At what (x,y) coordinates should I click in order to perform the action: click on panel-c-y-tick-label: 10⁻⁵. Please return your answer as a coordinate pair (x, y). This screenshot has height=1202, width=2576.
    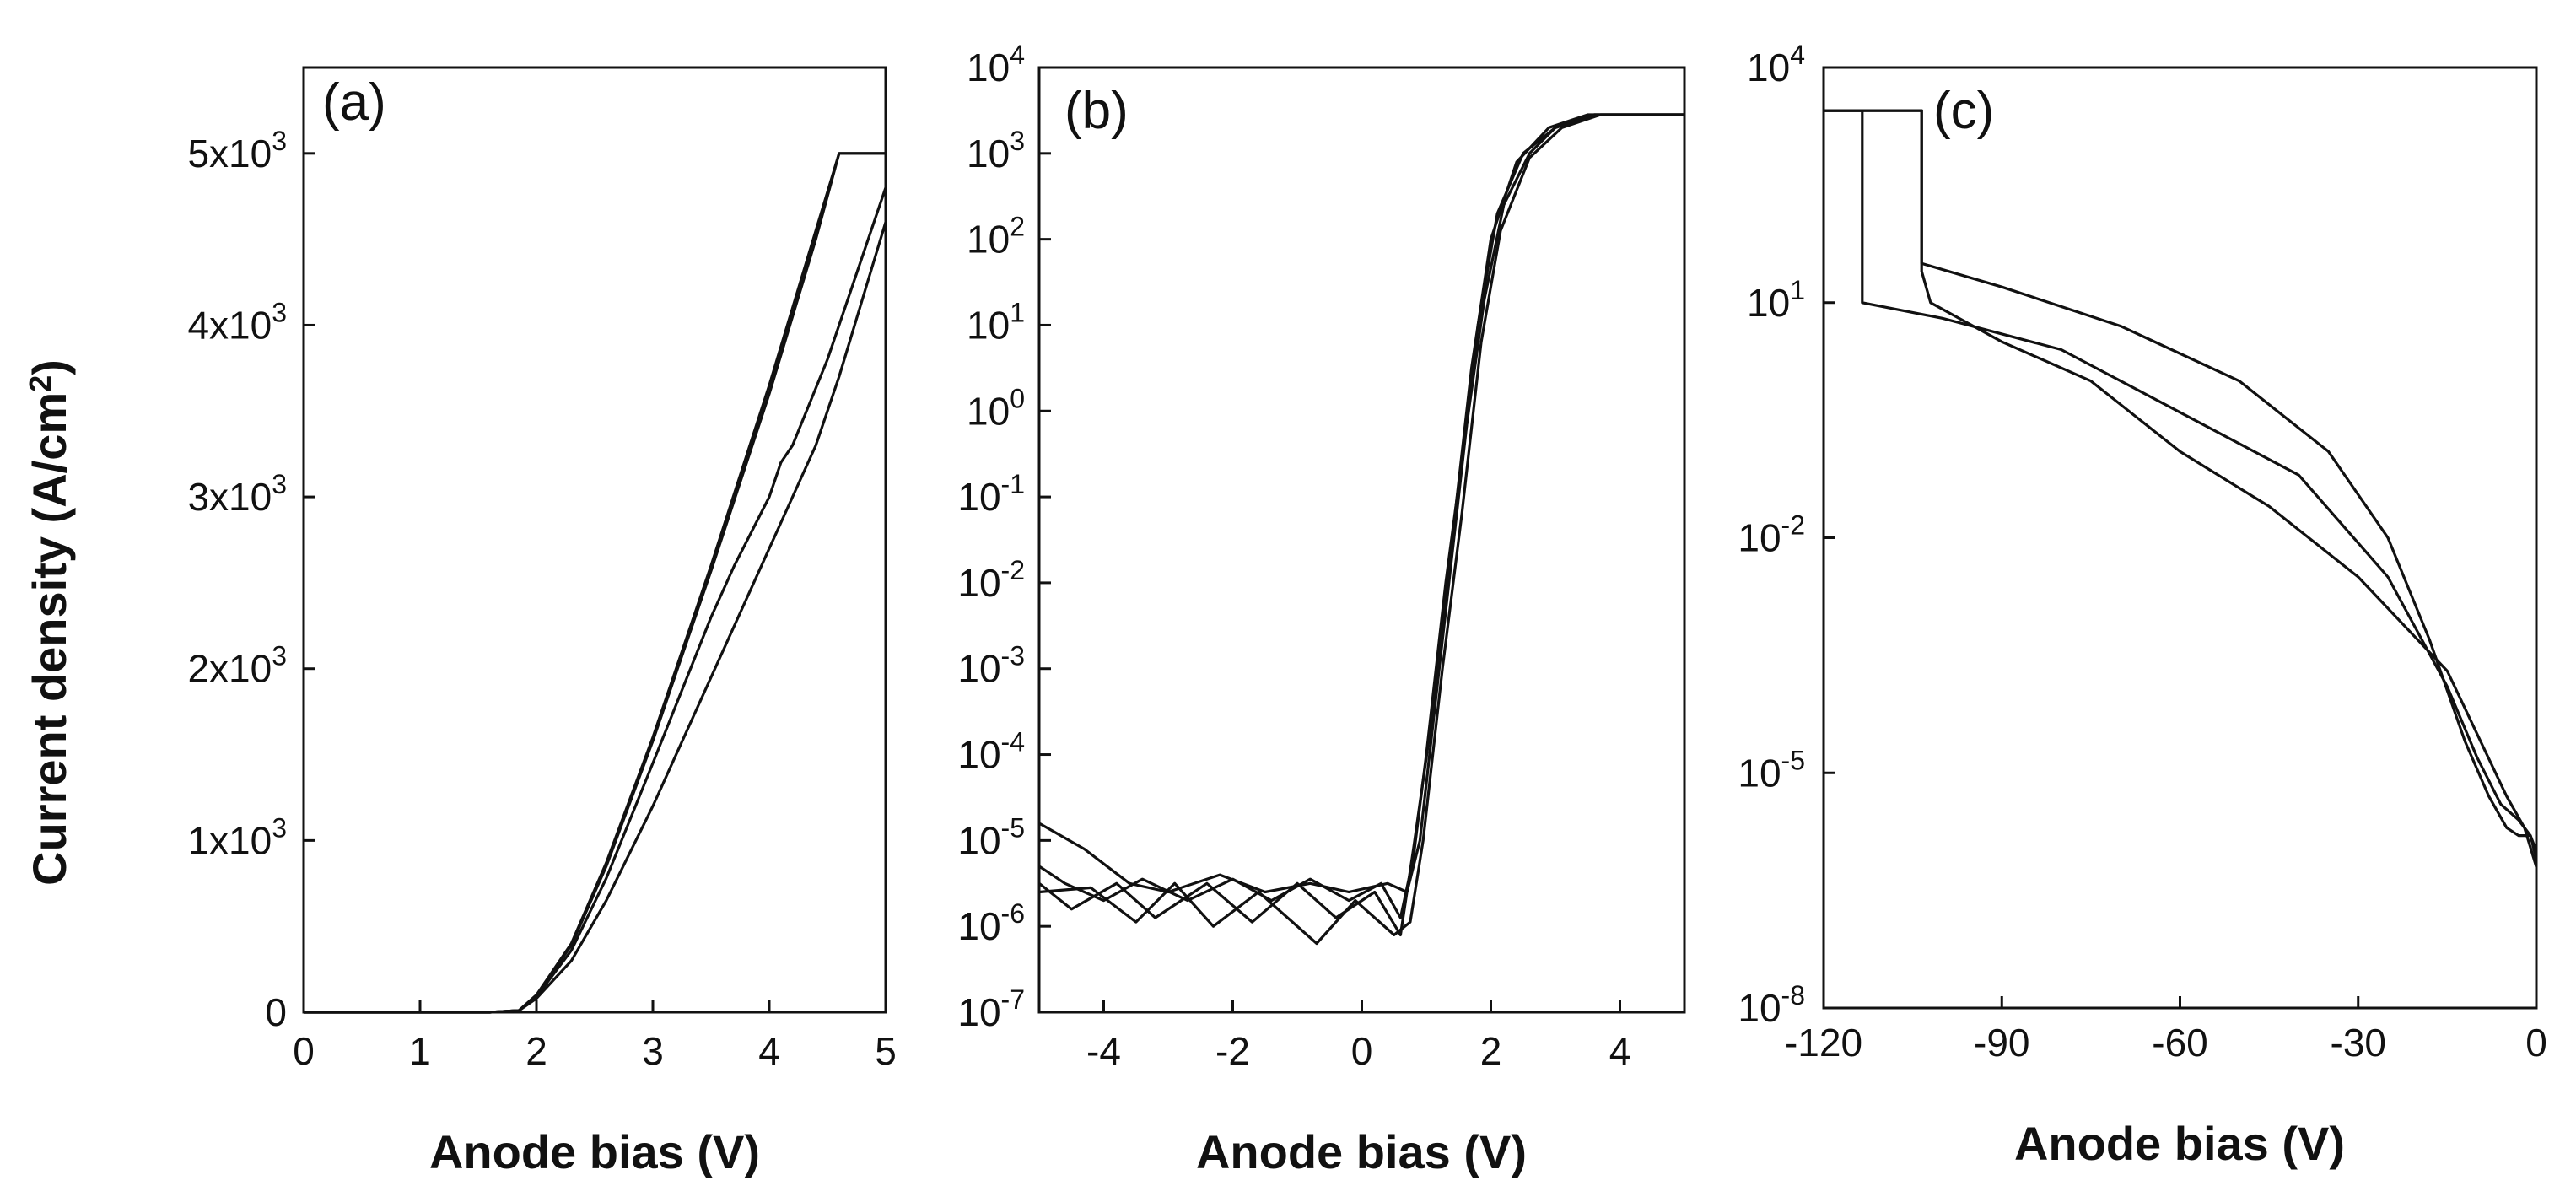
    Looking at the image, I should click on (1771, 770).